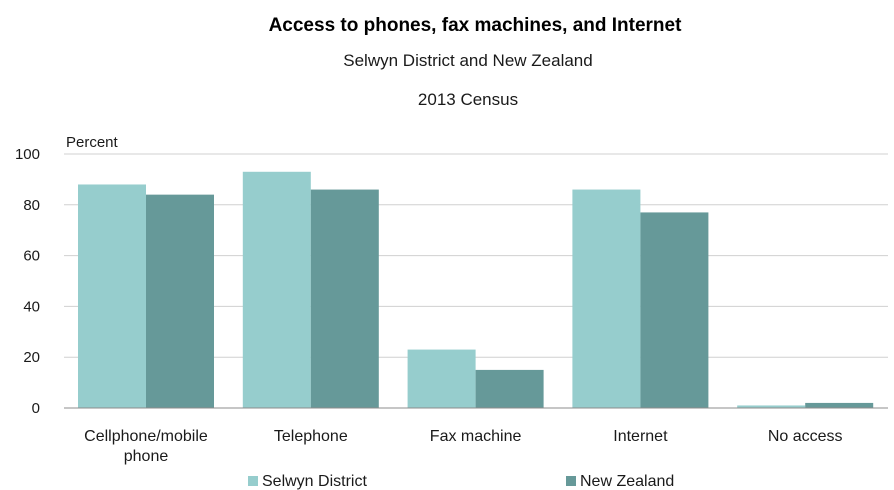  What do you see at coordinates (467, 60) in the screenshot?
I see `chart-subtitle: Selwyn District and New Zealand` at bounding box center [467, 60].